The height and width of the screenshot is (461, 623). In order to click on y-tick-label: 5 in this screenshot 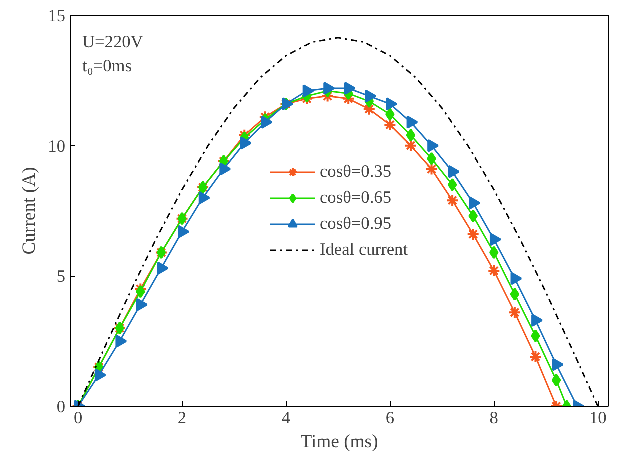, I will do `click(61, 276)`.